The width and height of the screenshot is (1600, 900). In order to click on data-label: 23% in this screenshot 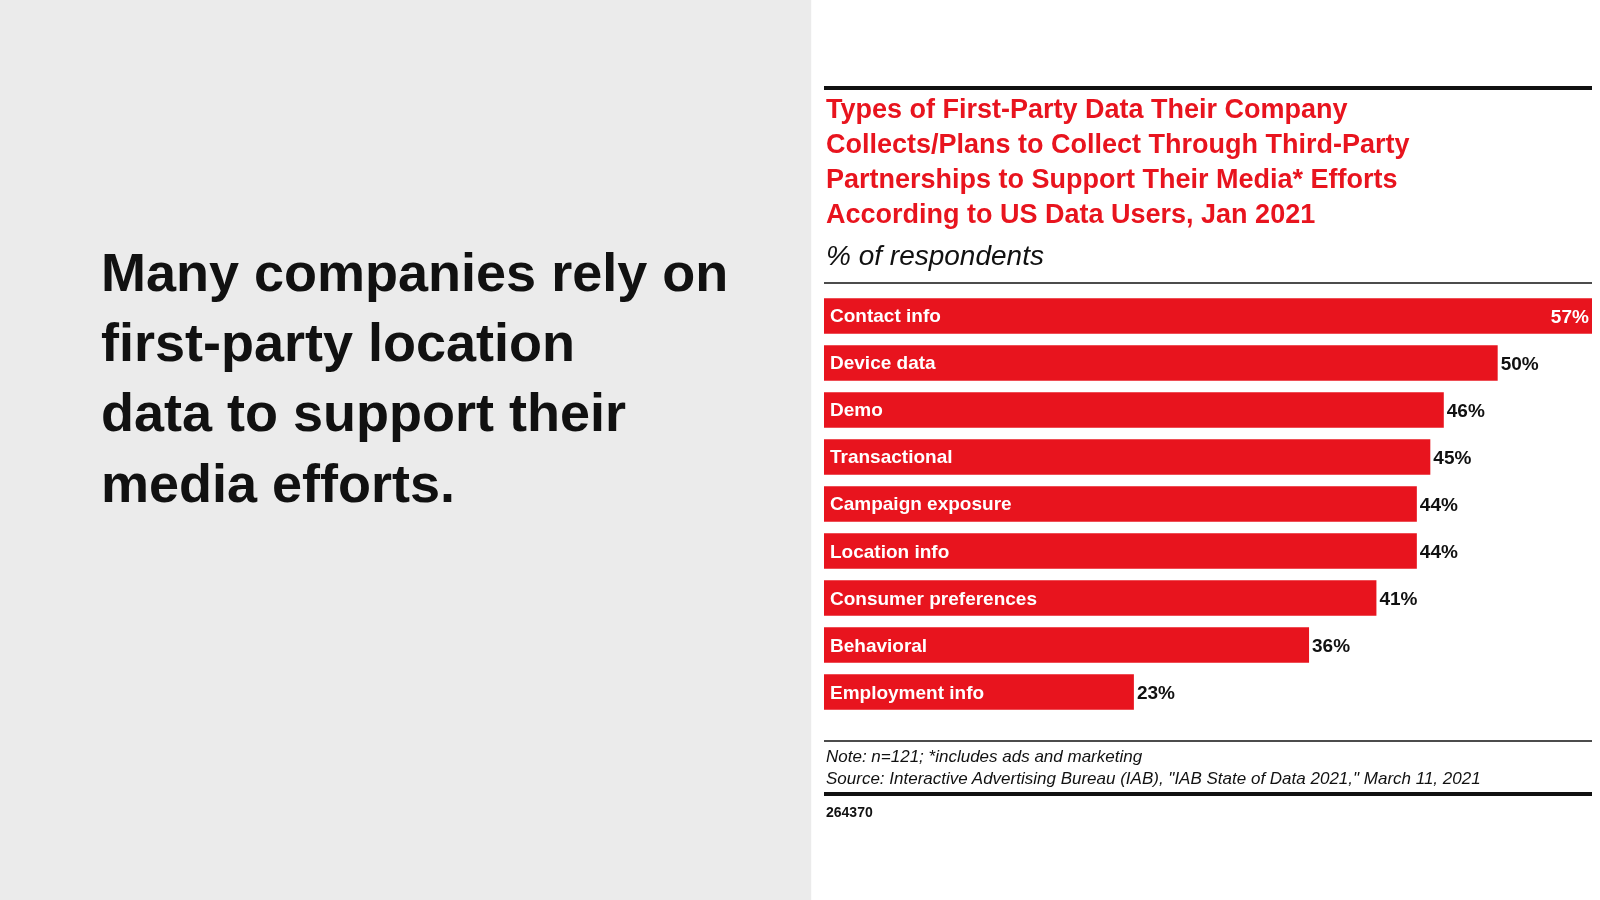, I will do `click(1156, 692)`.